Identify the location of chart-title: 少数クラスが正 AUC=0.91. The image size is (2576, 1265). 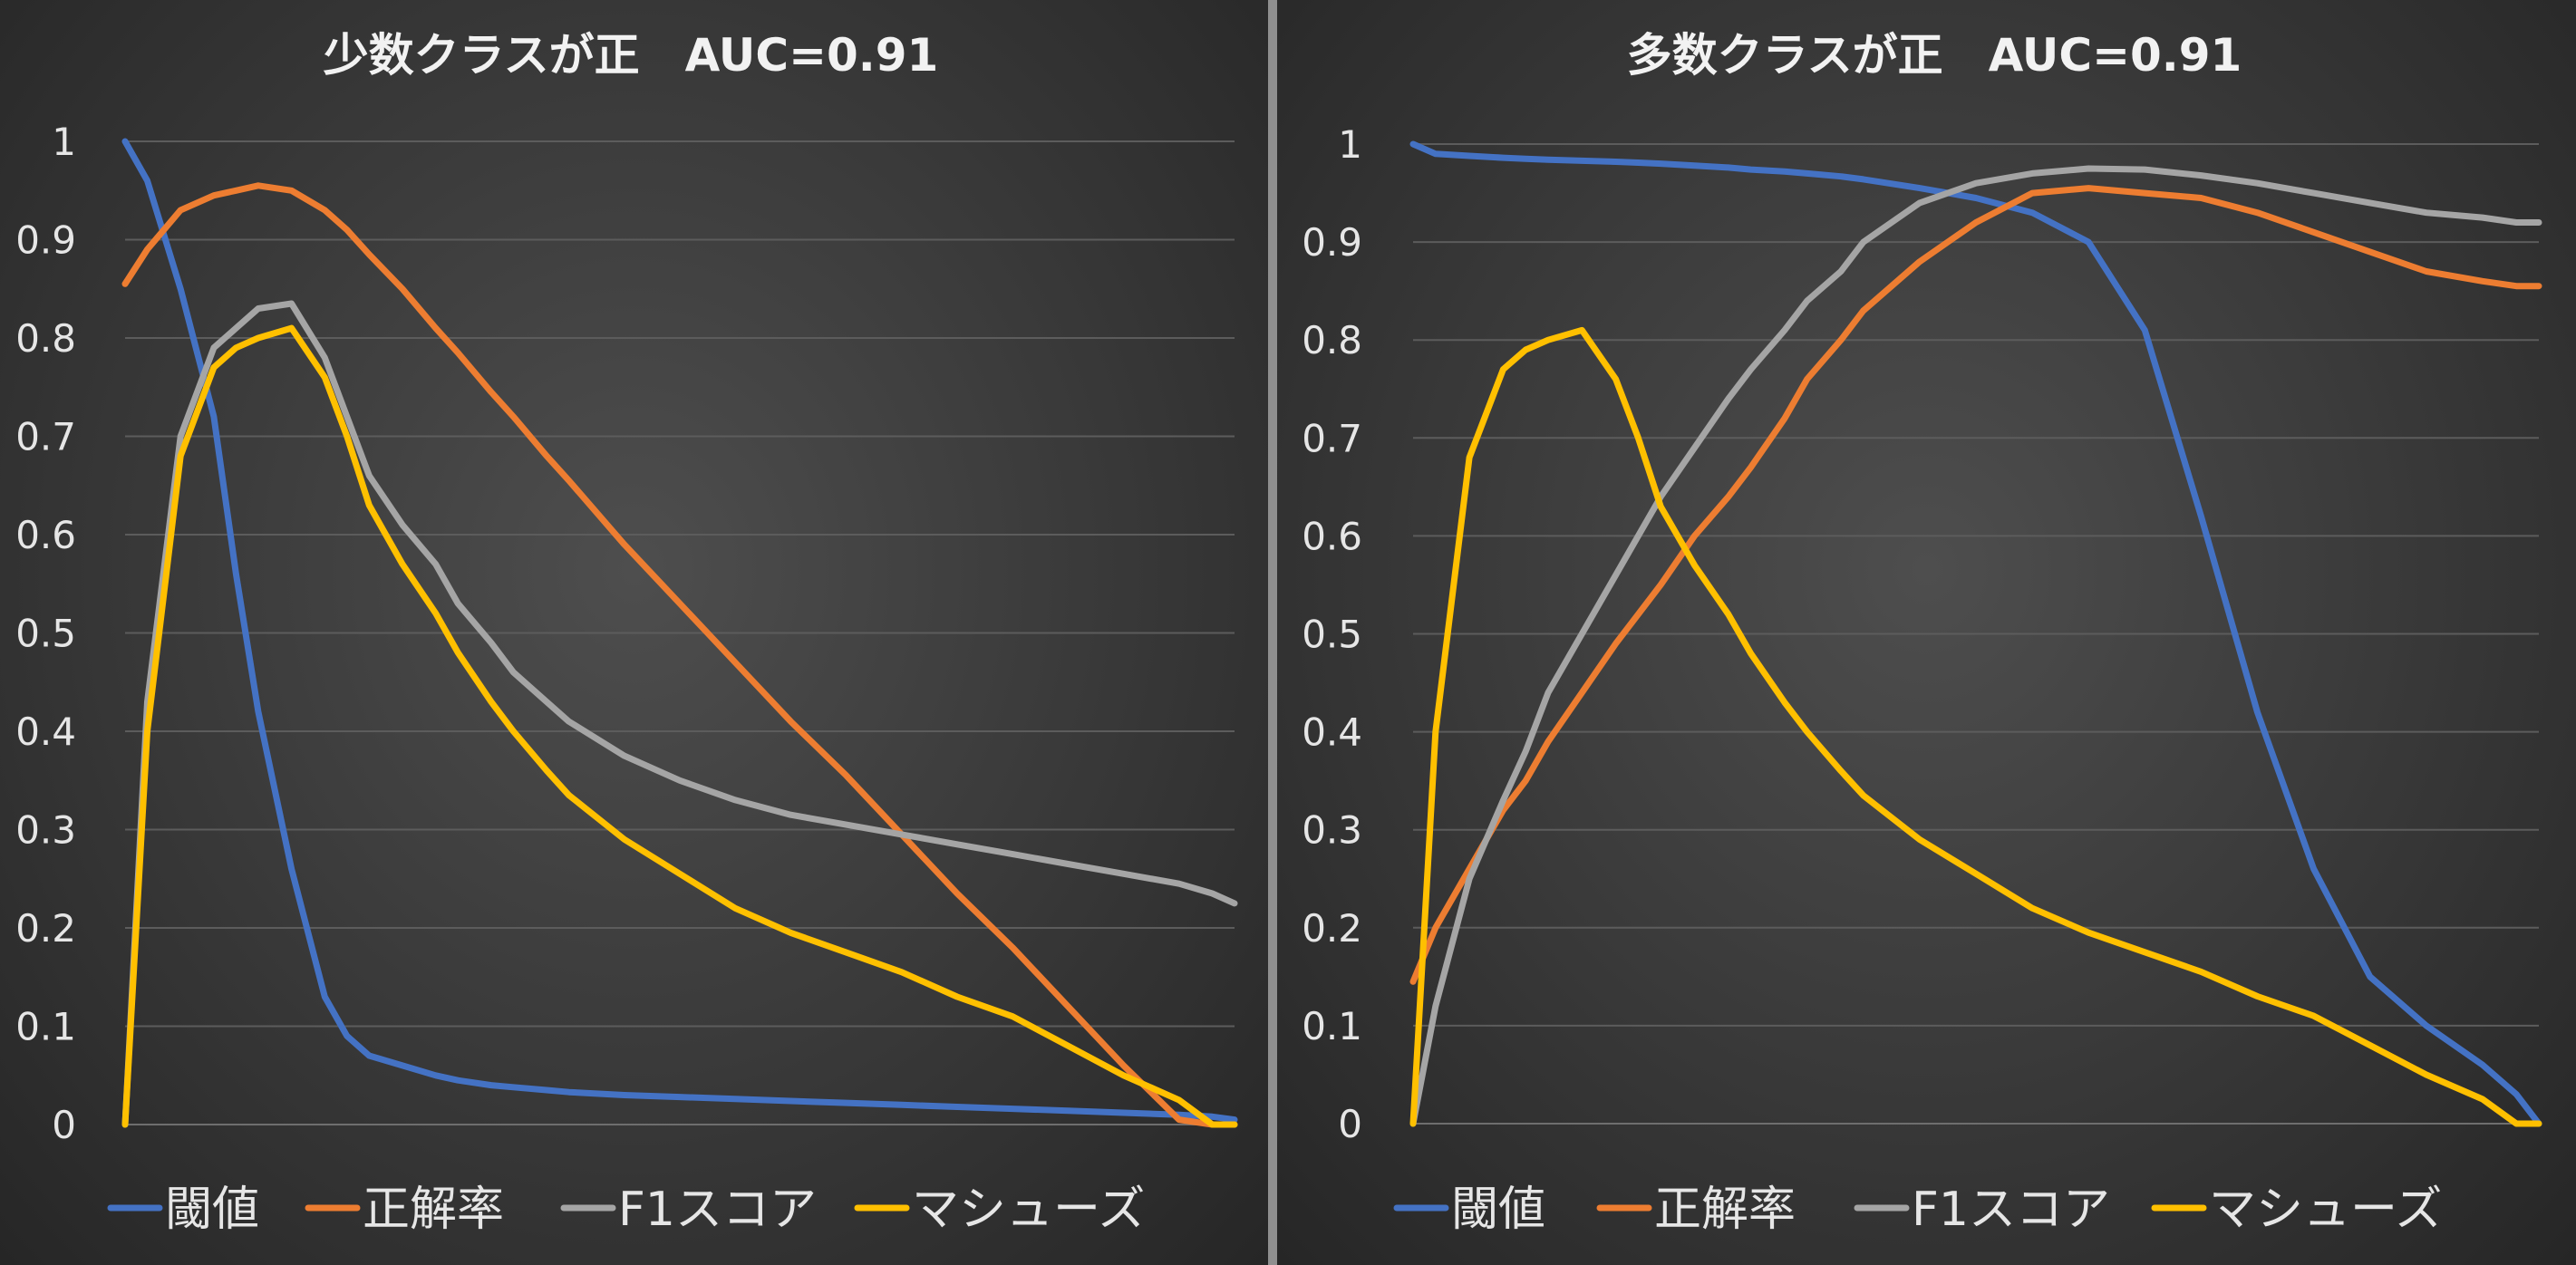
(631, 55).